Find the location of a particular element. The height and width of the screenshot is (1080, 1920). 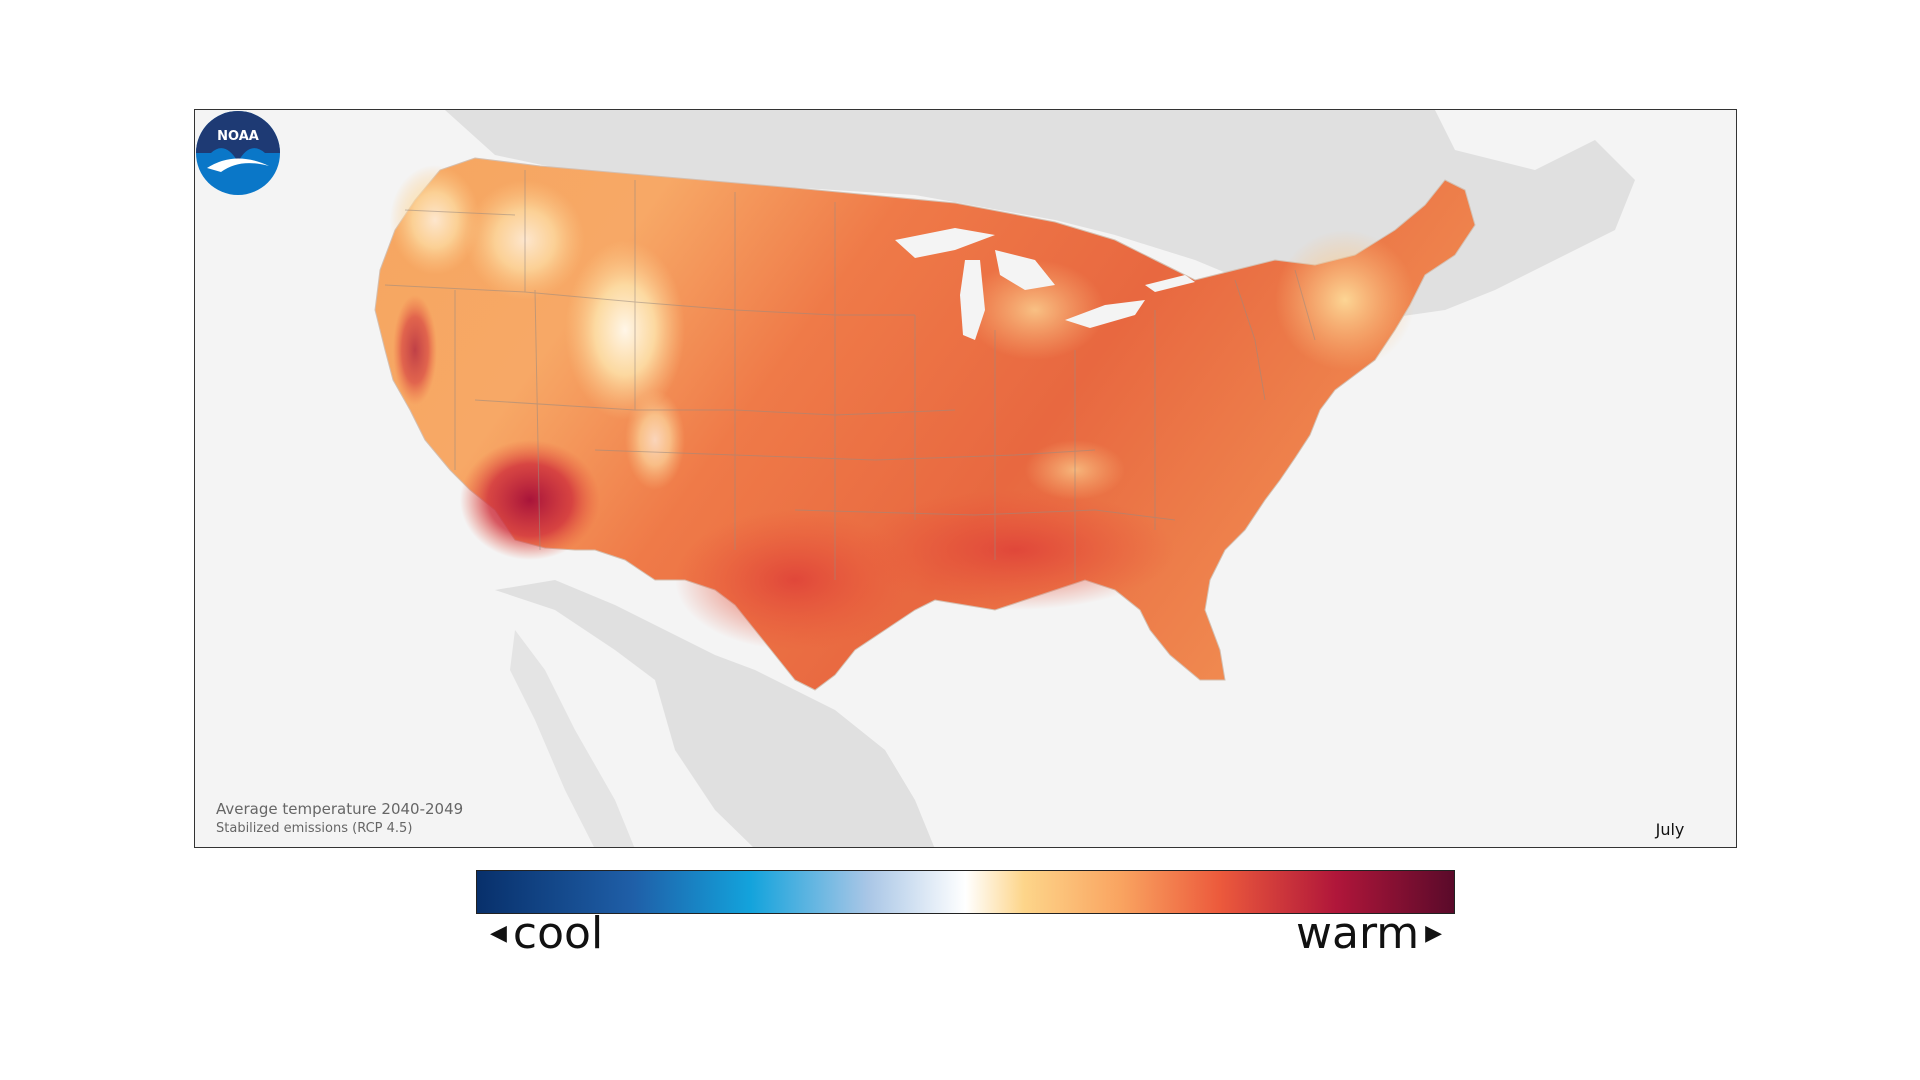

legend-warm-label: warm is located at coordinates (1358, 933).